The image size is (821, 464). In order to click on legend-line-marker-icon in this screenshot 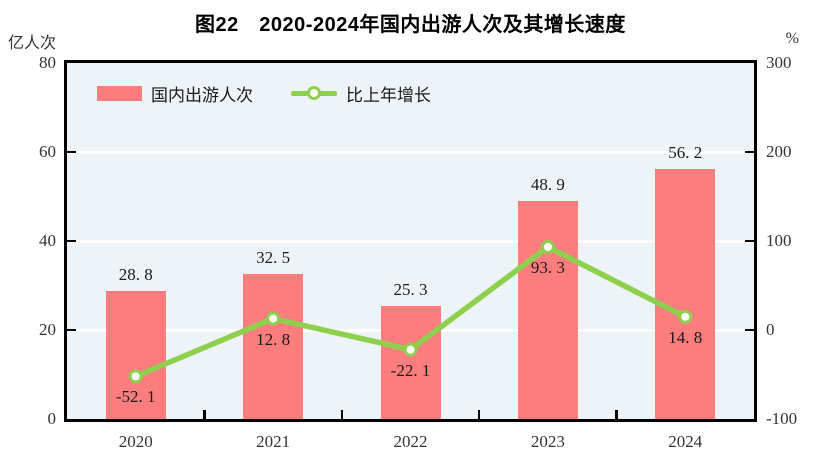, I will do `click(314, 93)`.